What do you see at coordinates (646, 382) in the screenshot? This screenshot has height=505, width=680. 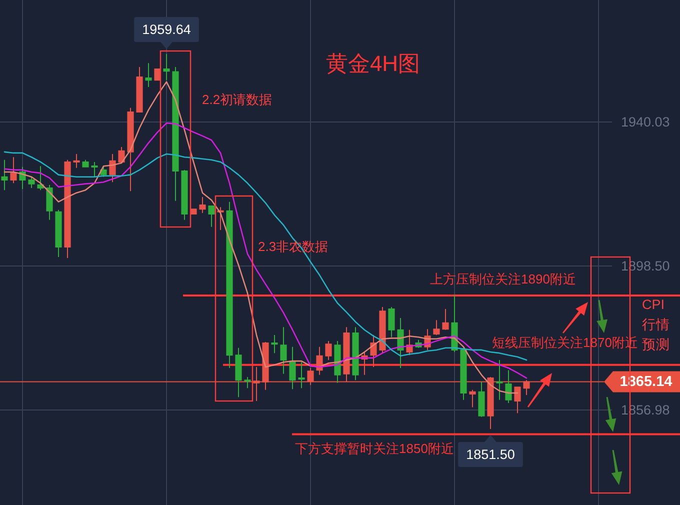 I see `ref-line-label: 1865.14` at bounding box center [646, 382].